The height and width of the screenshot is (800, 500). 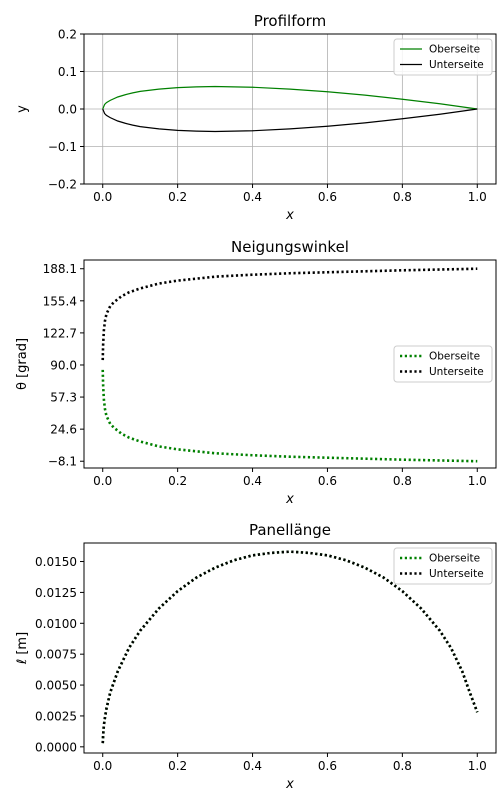 What do you see at coordinates (63, 365) in the screenshot?
I see `y-tick-label: 90.0` at bounding box center [63, 365].